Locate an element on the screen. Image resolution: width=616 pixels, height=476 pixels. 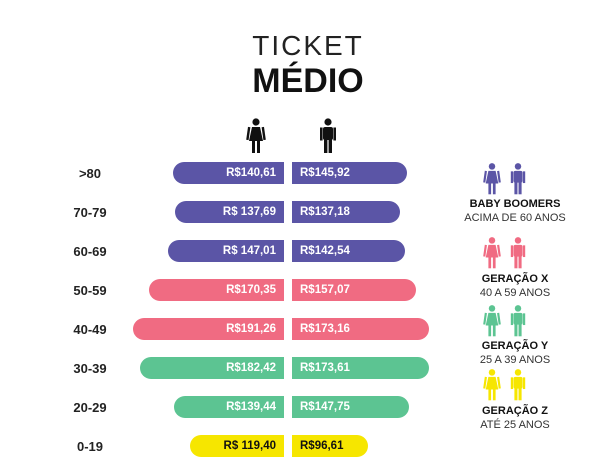
generation-age-range: 25 A 39 ANOS is located at coordinates (515, 360).